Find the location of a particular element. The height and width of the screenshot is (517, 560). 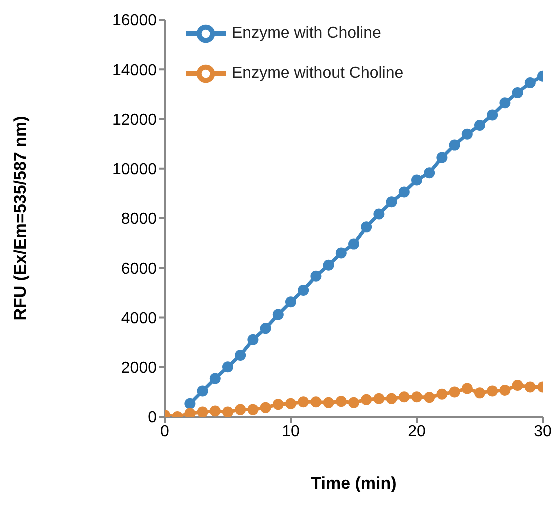

y-tick-label: 6000 is located at coordinates (139, 269).